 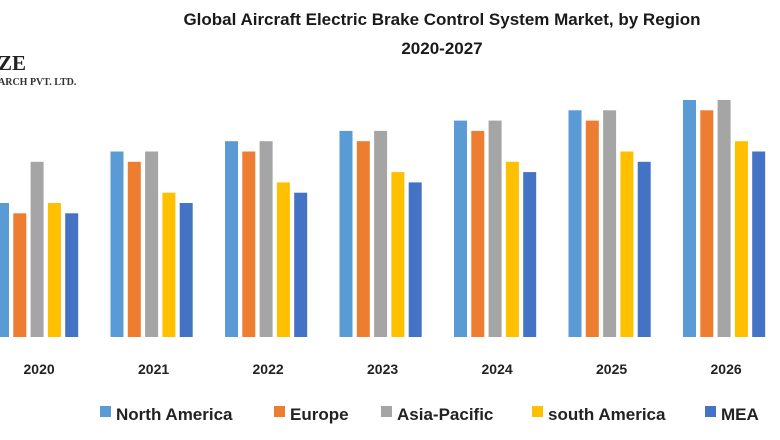 I want to click on bar-south-america-2025, so click(x=627, y=244).